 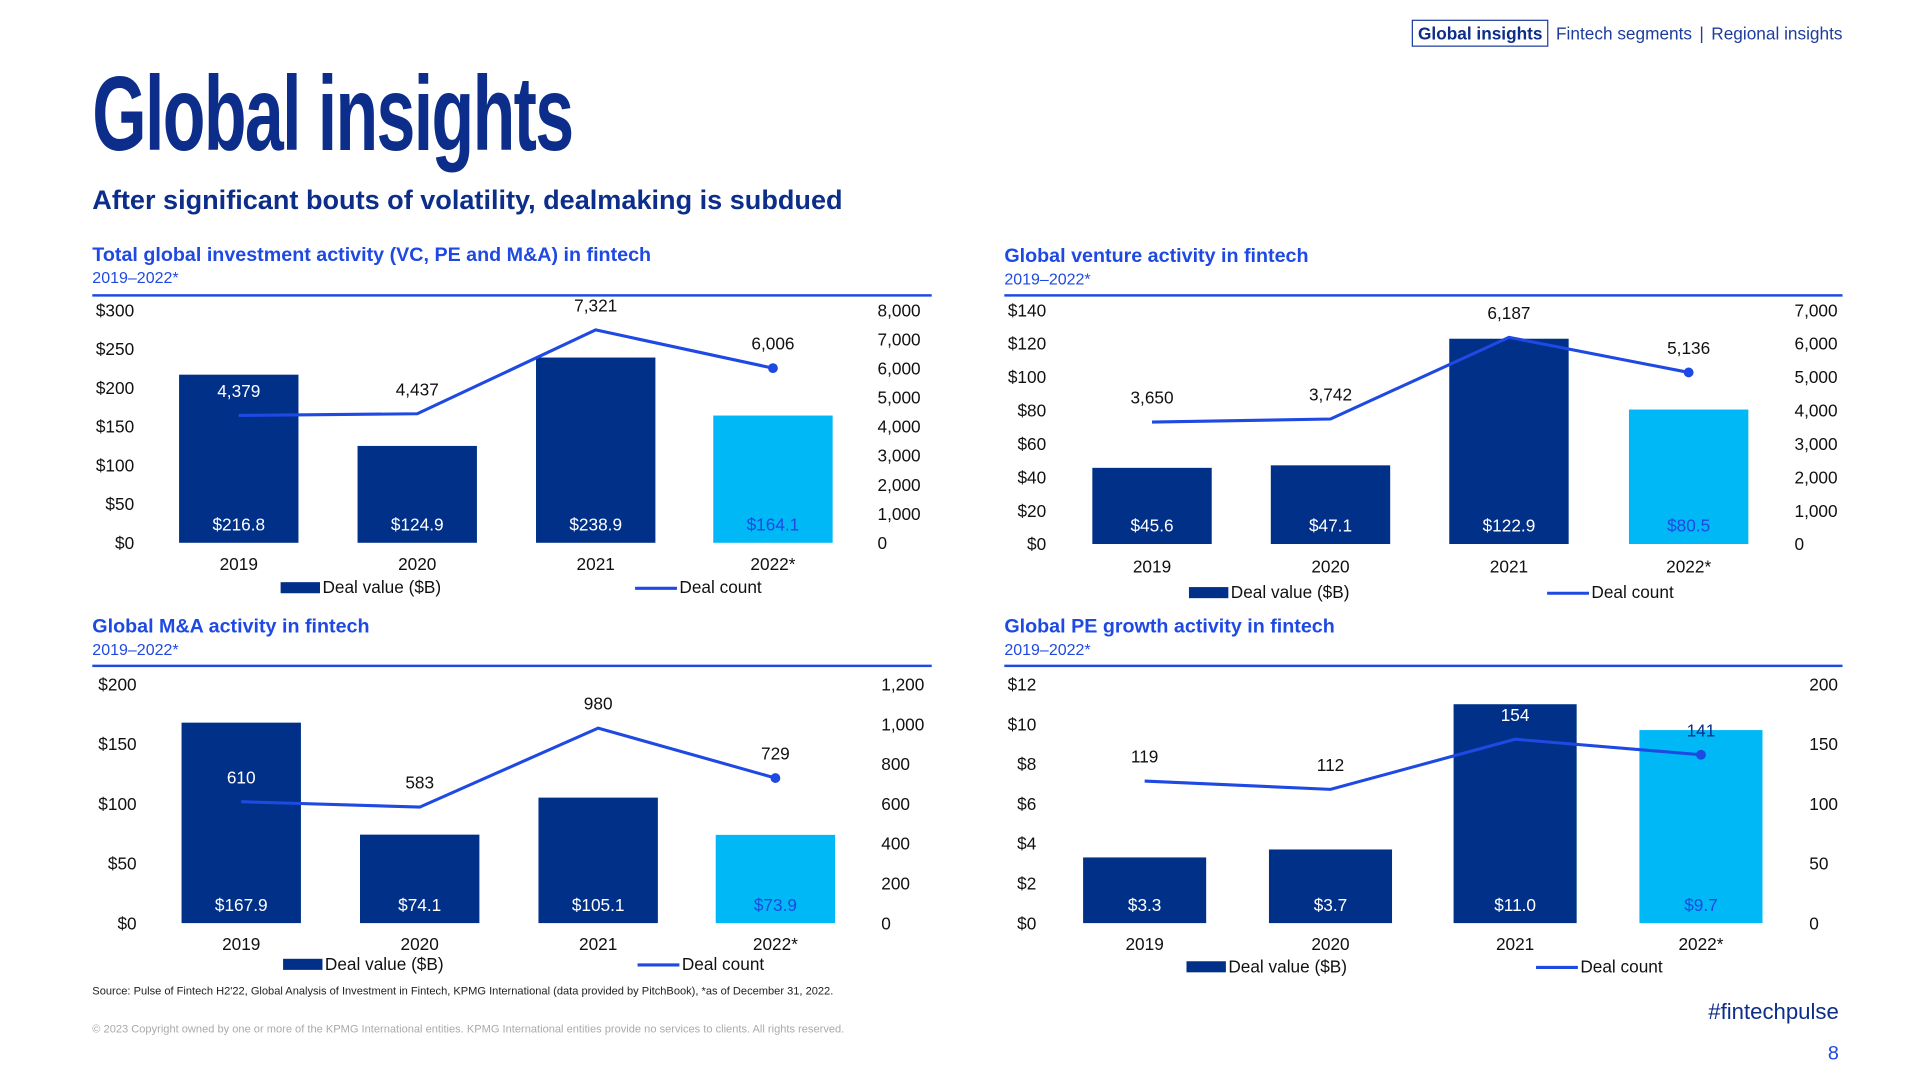 I want to click on bar-value-label: $124.9, so click(x=417, y=524).